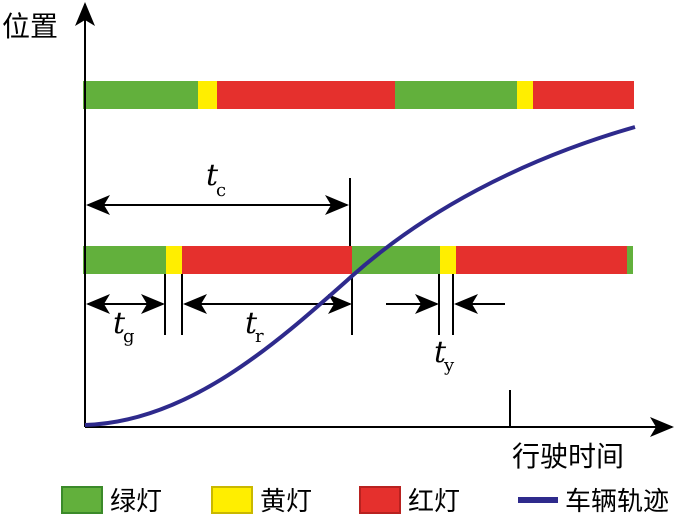 The height and width of the screenshot is (526, 700). Describe the element at coordinates (286, 502) in the screenshot. I see `legend-yellow-label: 黄灯` at that location.